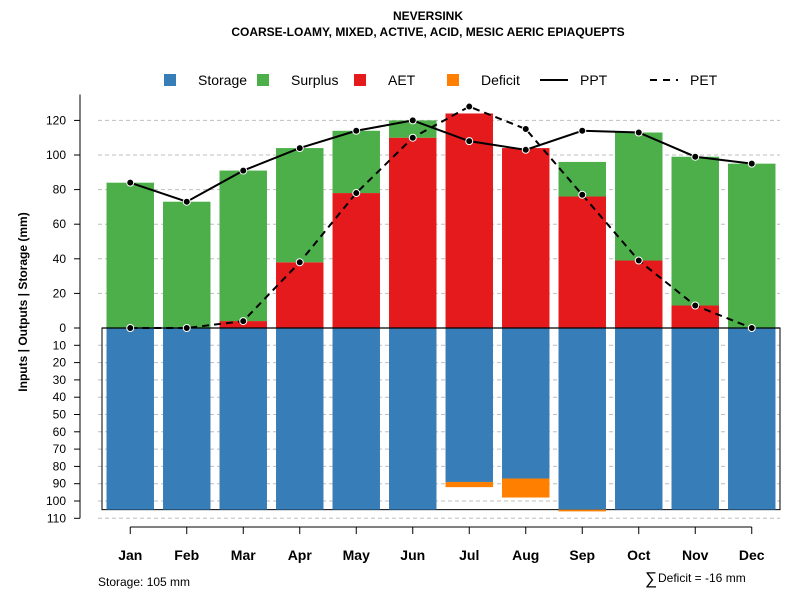 The width and height of the screenshot is (800, 600). Describe the element at coordinates (526, 403) in the screenshot. I see `bar-storage-aug` at that location.